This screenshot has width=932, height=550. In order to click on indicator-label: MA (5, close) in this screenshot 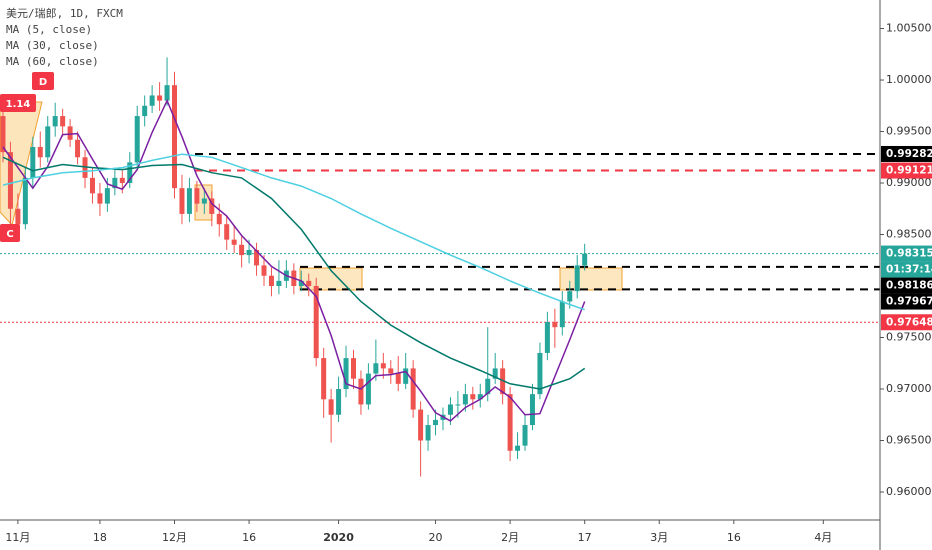, I will do `click(49, 29)`.